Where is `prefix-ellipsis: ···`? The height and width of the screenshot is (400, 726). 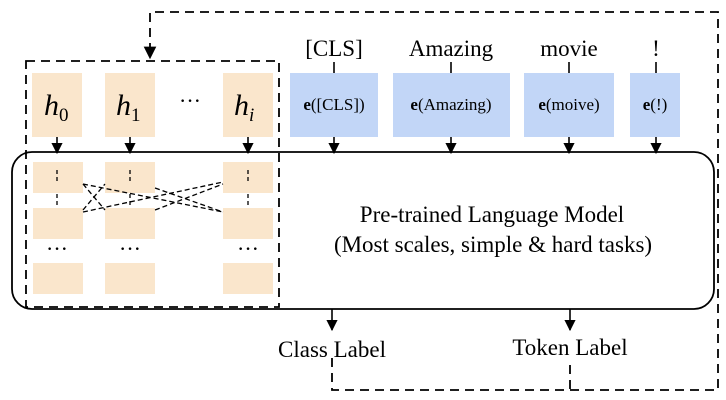 prefix-ellipsis: ··· is located at coordinates (190, 100).